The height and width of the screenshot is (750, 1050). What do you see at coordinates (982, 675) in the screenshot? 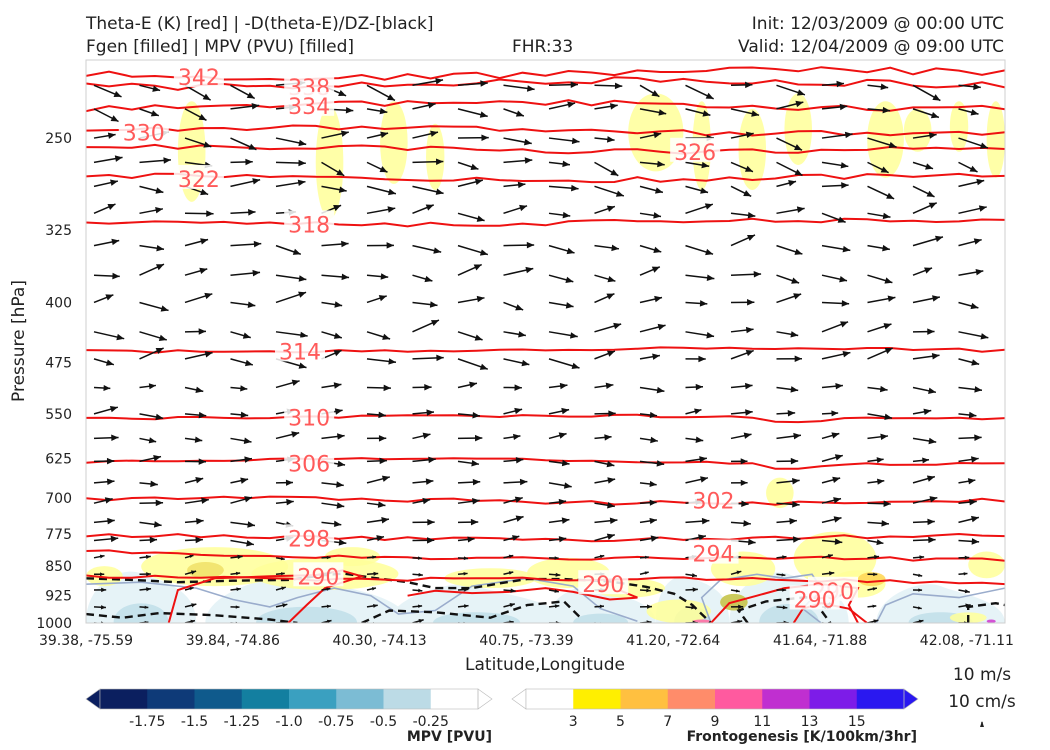
I see `vector-key-horizontal-label: 10 m/s` at bounding box center [982, 675].